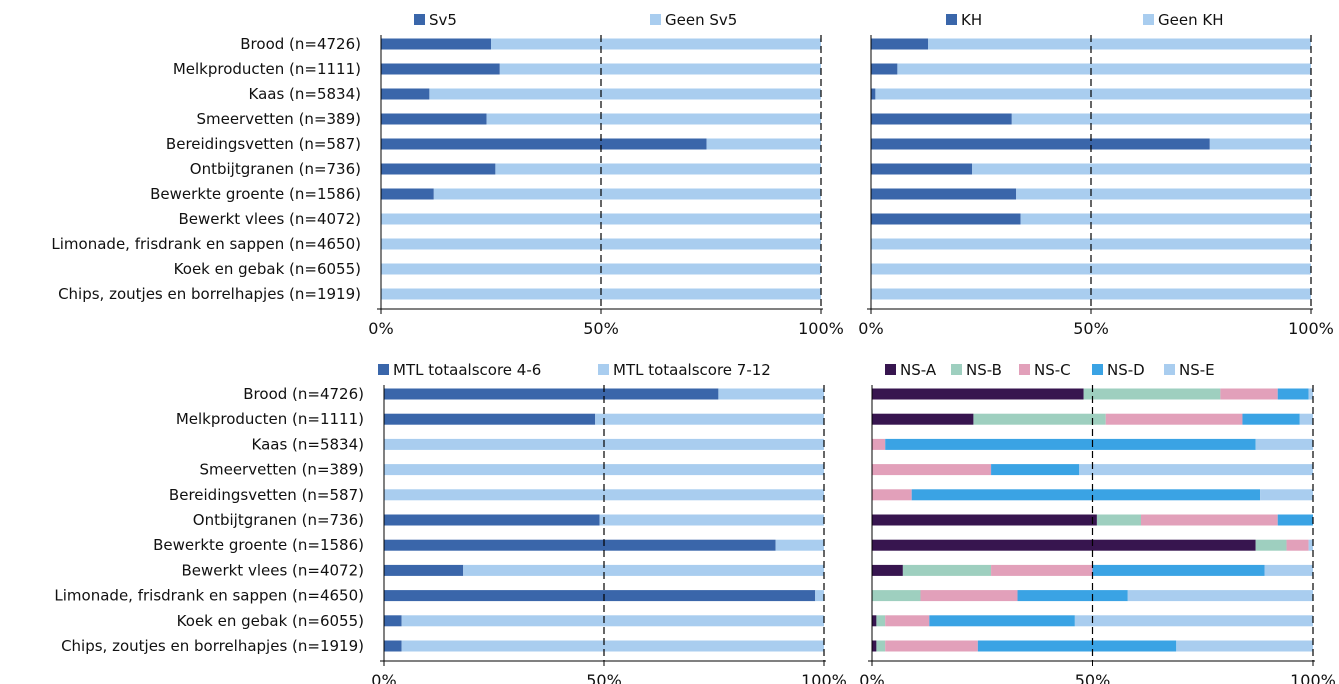 This screenshot has width=1339, height=684. Describe the element at coordinates (1295, 520) in the screenshot. I see `bar-ns-d-ontbijtgranen` at that location.